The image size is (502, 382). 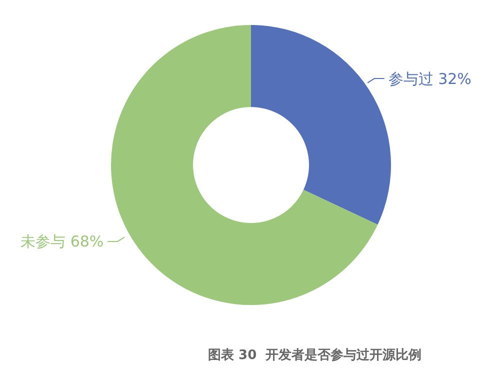 What do you see at coordinates (62, 241) in the screenshot?
I see `slice-label: 未参与 68%` at bounding box center [62, 241].